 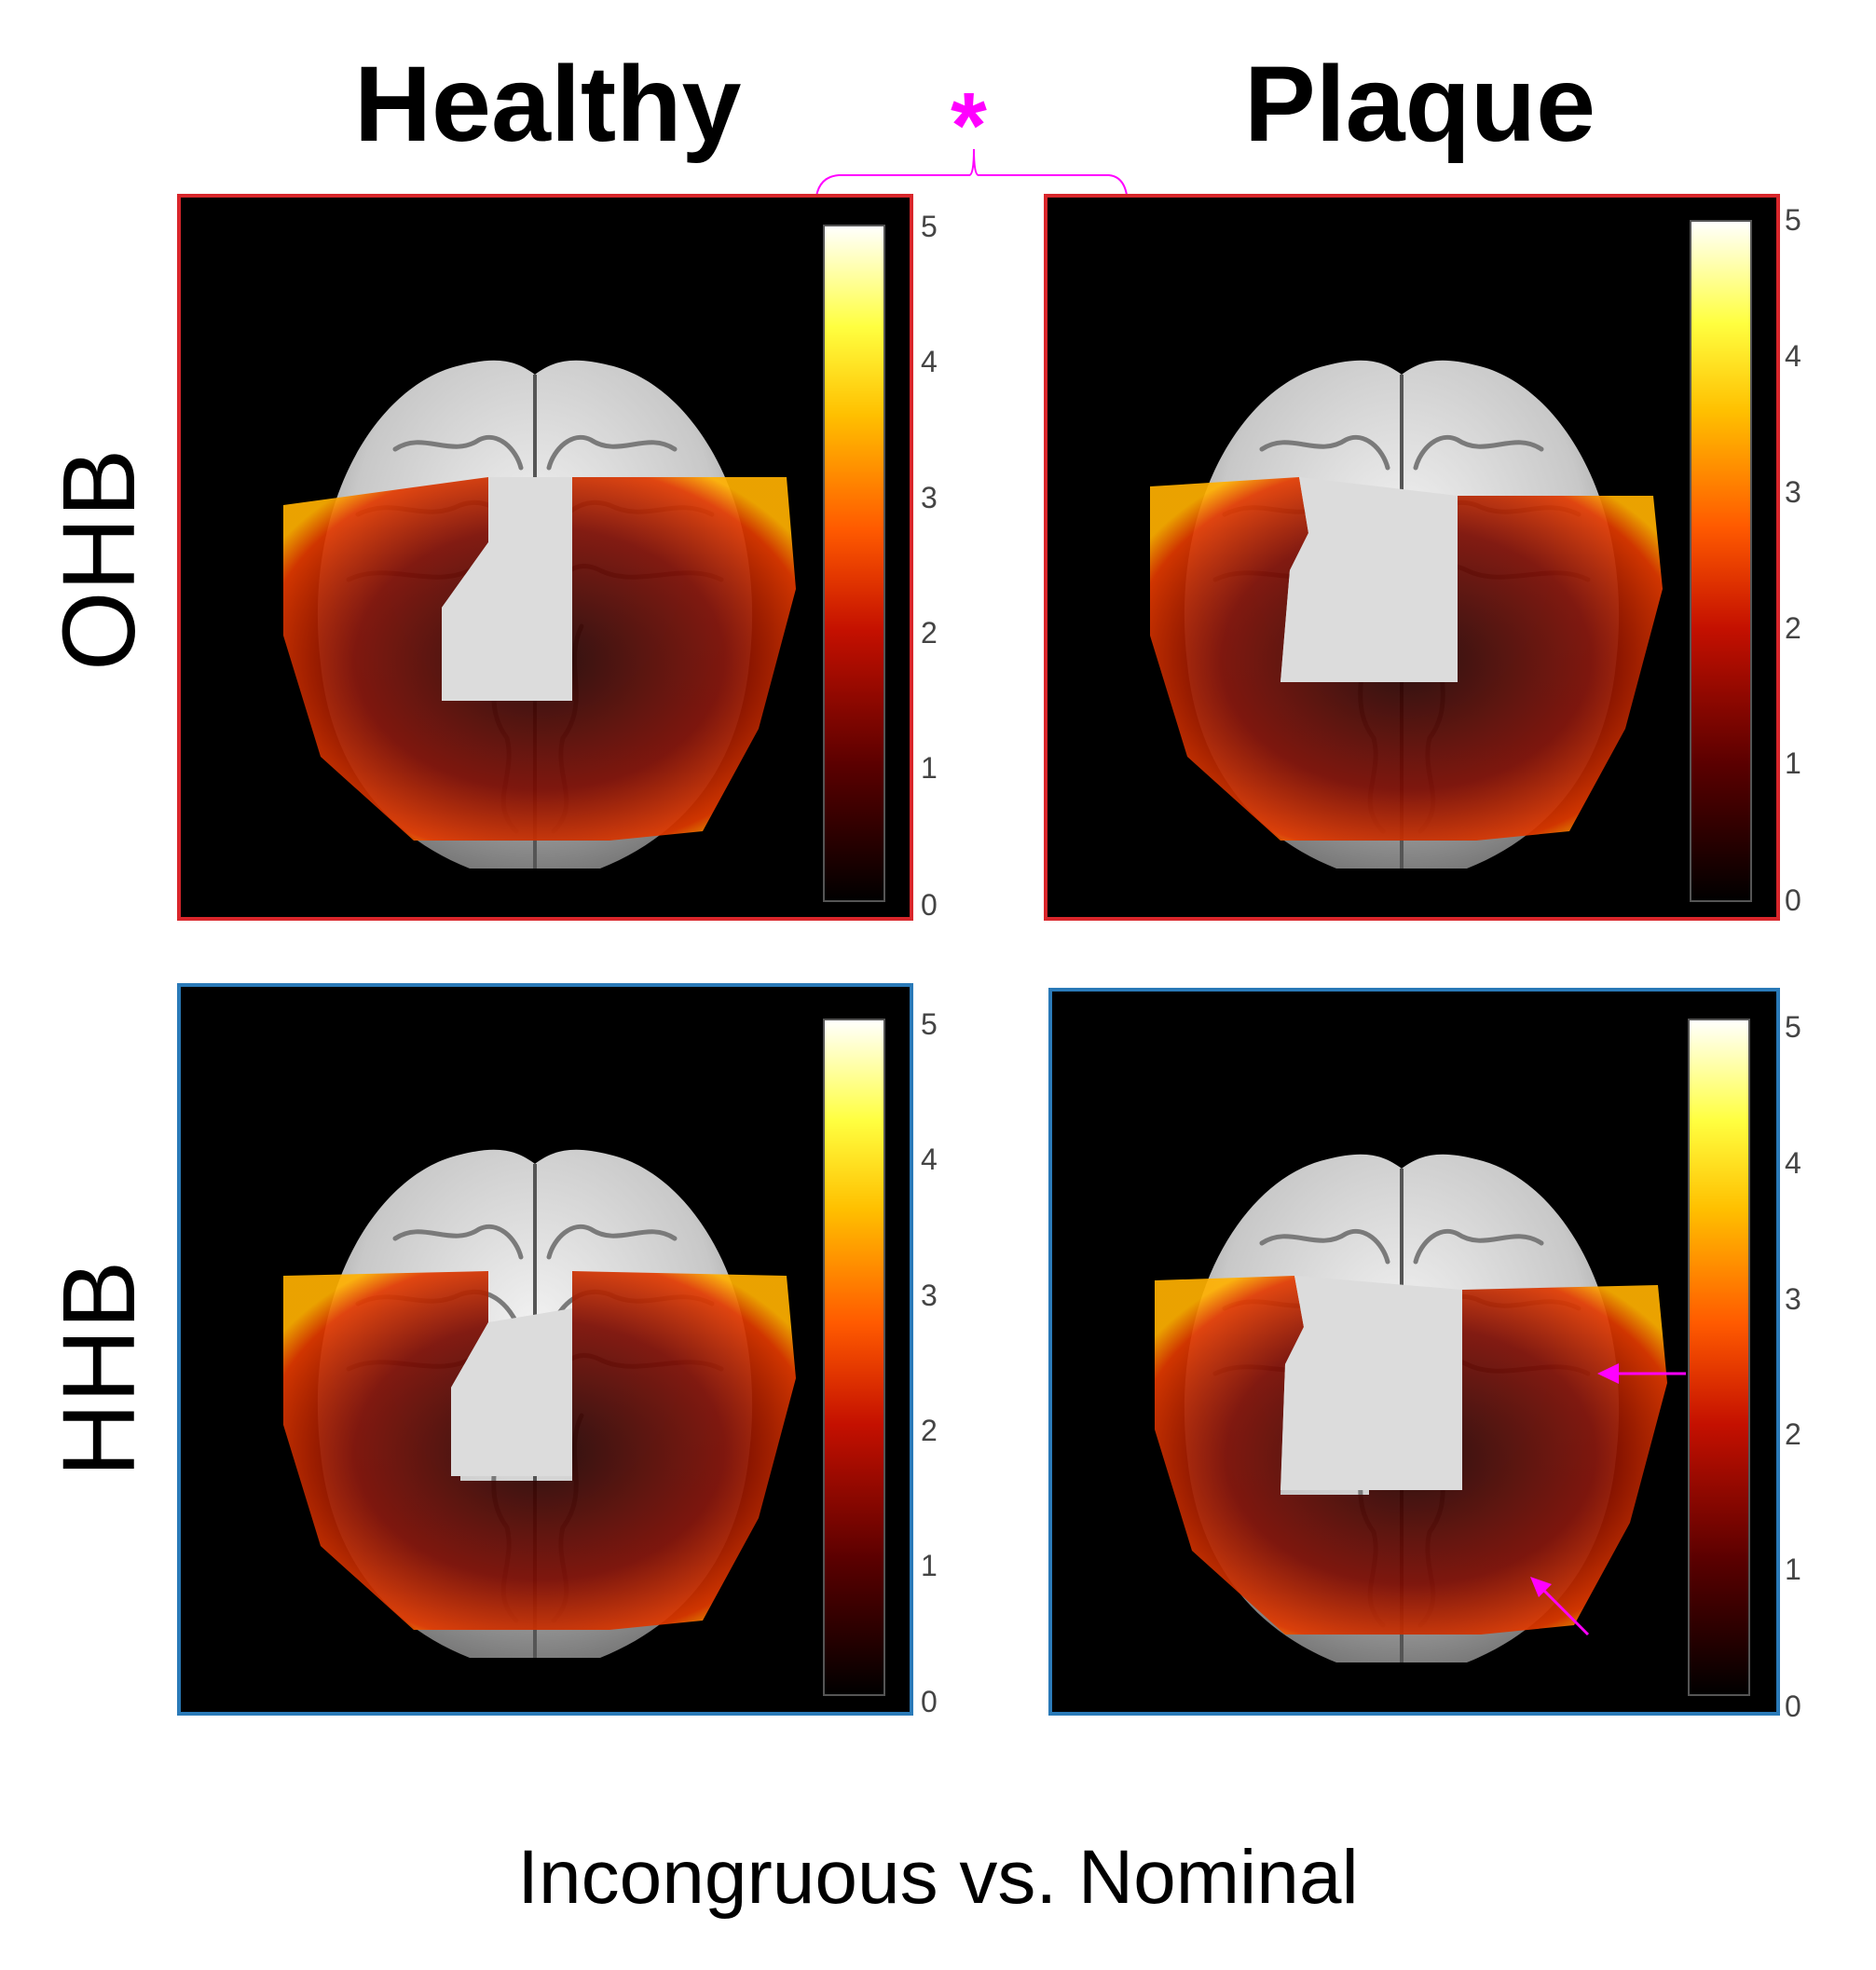 What do you see at coordinates (1420, 104) in the screenshot?
I see `column-title-plaque: Plaque` at bounding box center [1420, 104].